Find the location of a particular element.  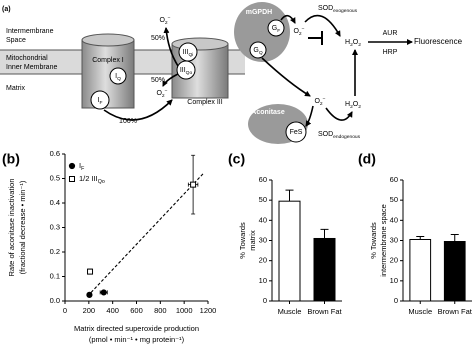

sod-label: SODendogenous is located at coordinates (339, 135).